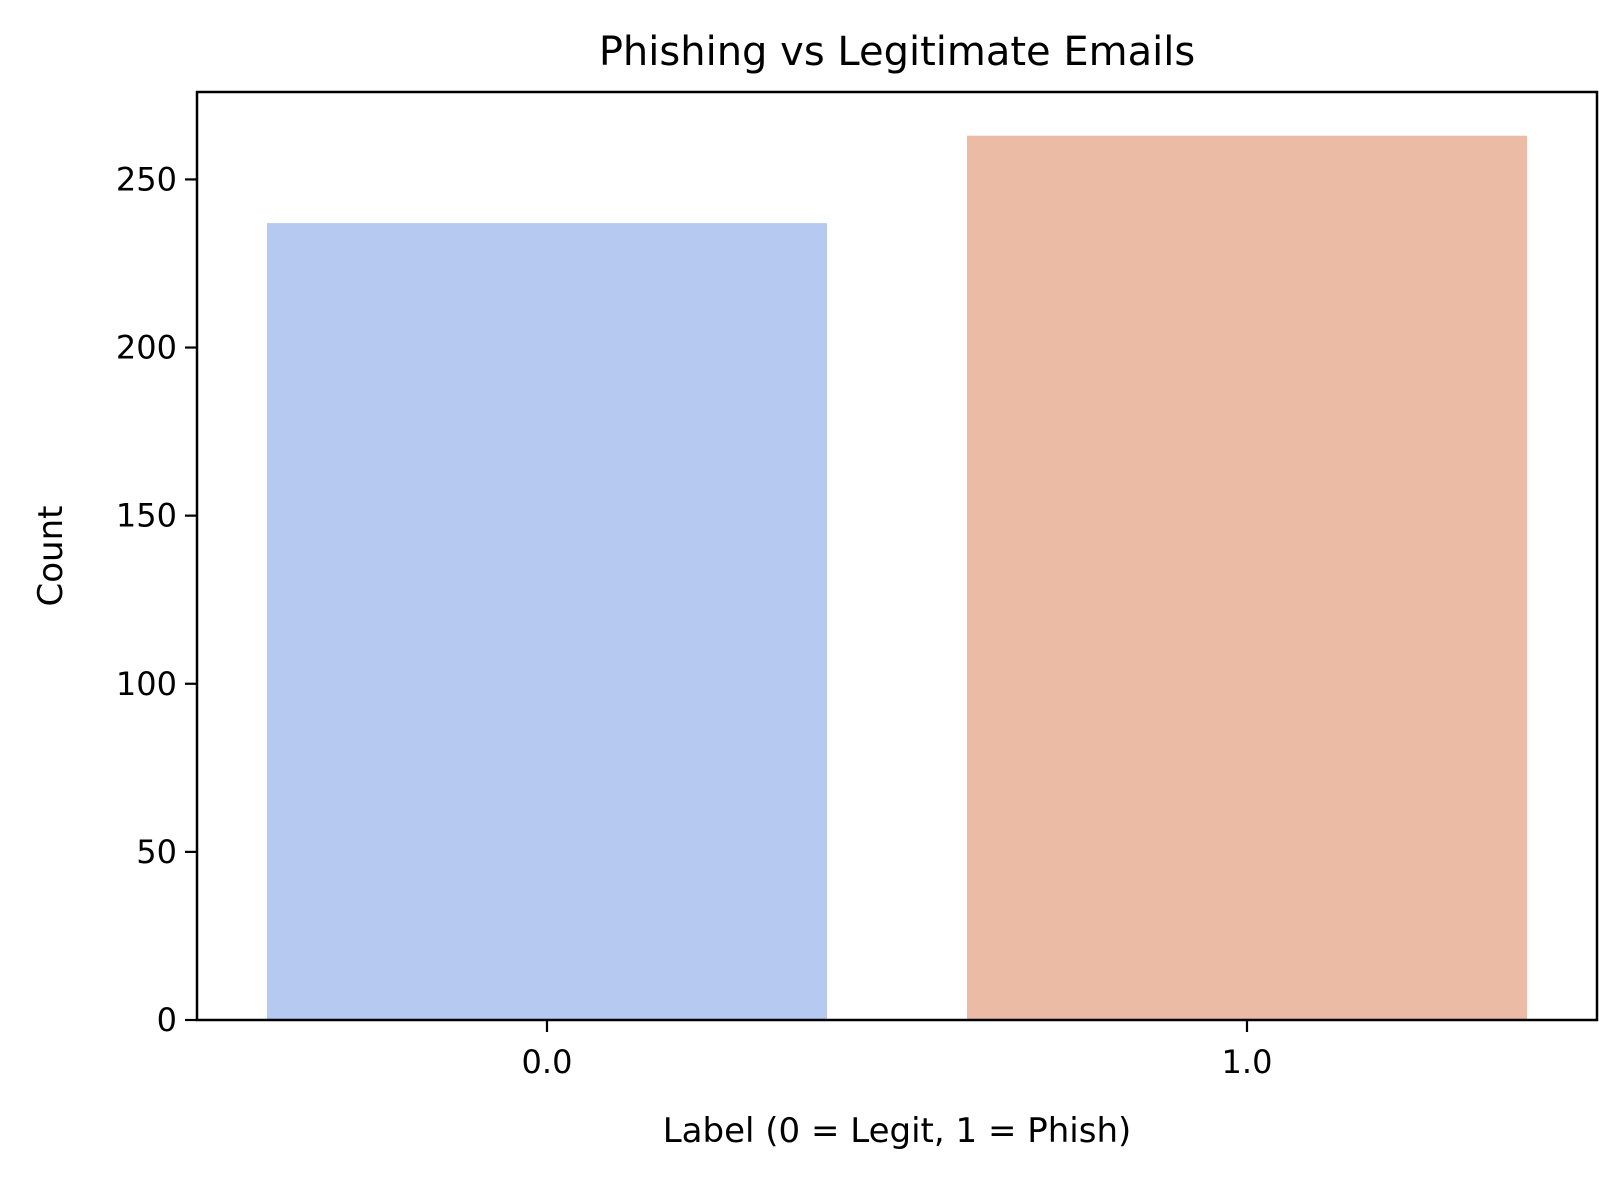  What do you see at coordinates (51, 556) in the screenshot?
I see `y-axis-label: Count` at bounding box center [51, 556].